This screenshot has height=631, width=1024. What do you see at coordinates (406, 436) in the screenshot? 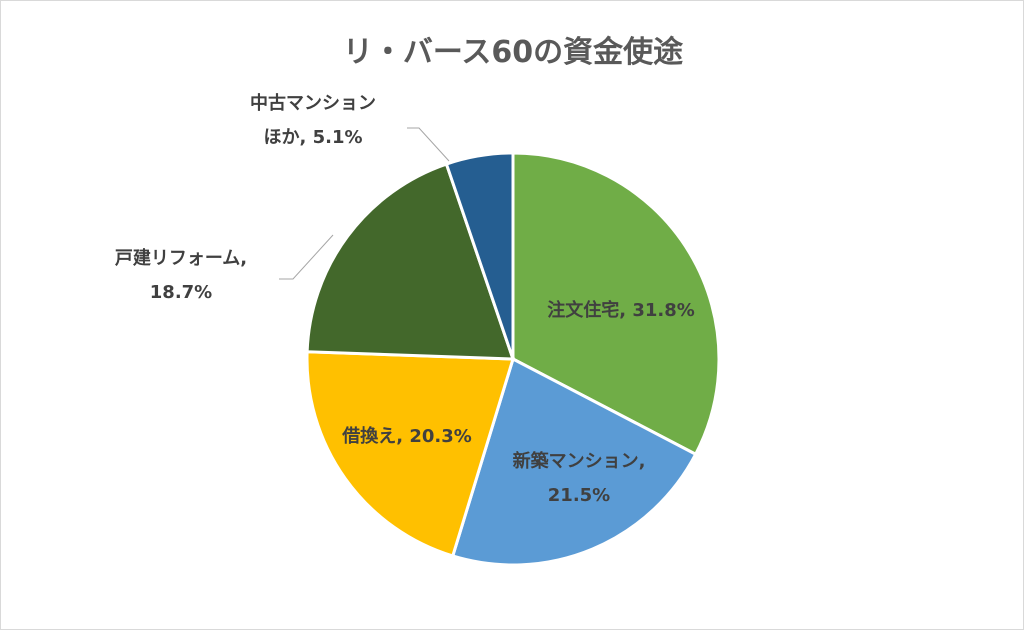
I see `data-label-3-line-1: 借換え, 20.3%` at bounding box center [406, 436].